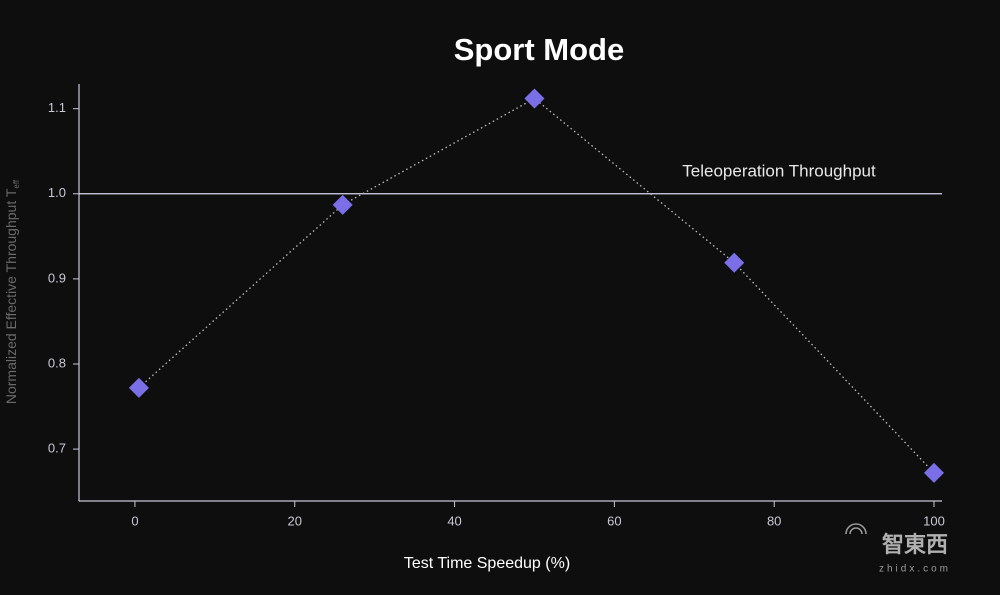 The height and width of the screenshot is (595, 1000). Describe the element at coordinates (539, 49) in the screenshot. I see `chart-title: Sport Mode` at that location.